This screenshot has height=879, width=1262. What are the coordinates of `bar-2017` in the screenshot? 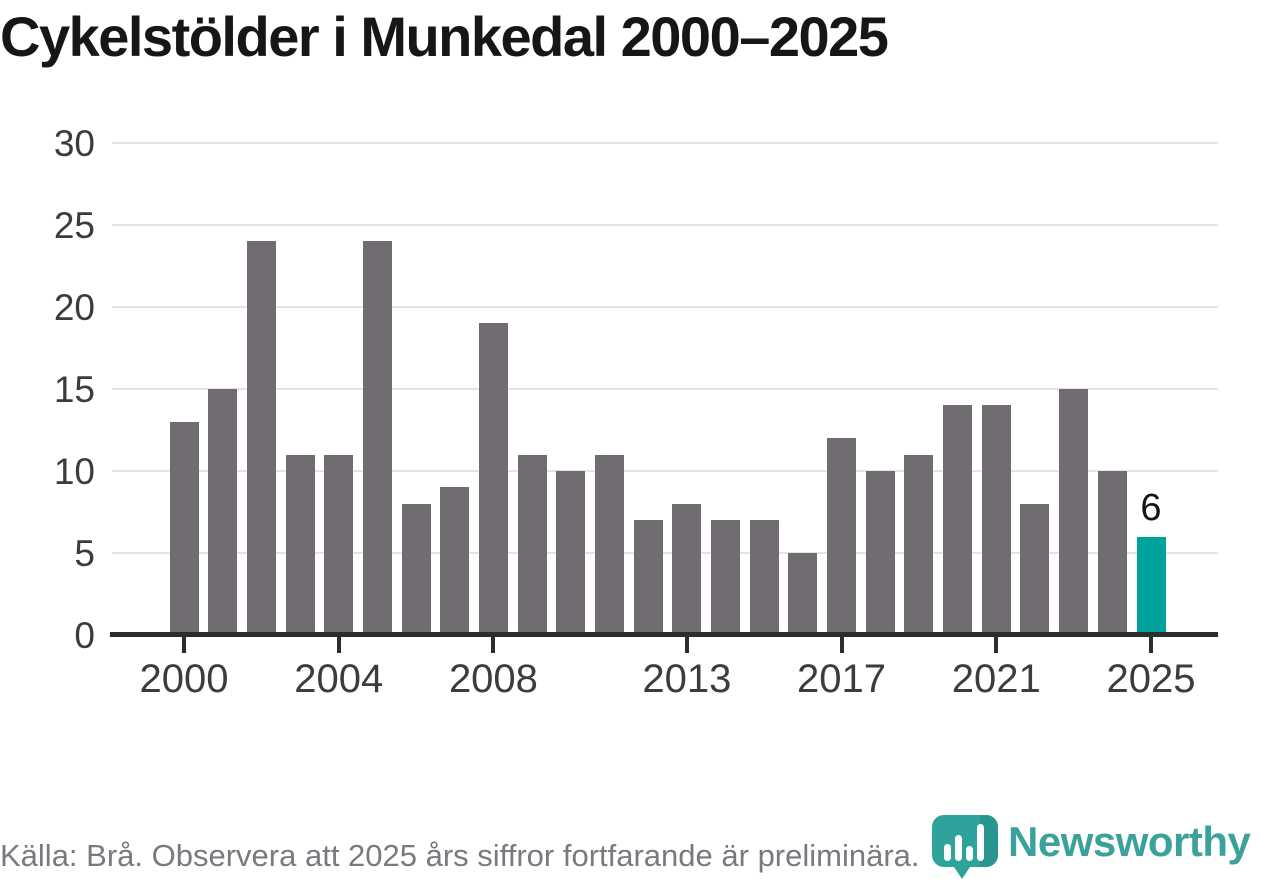 It's located at (842, 536).